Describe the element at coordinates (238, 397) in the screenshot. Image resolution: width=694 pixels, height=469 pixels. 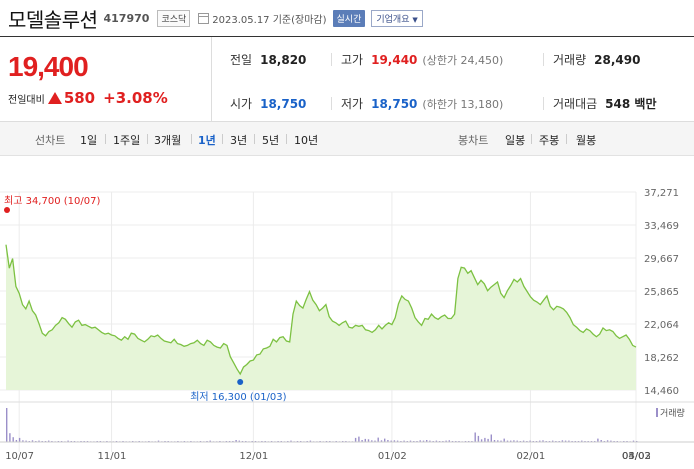
I see `low-annotation: 최저 16,300 (01/03)` at that location.